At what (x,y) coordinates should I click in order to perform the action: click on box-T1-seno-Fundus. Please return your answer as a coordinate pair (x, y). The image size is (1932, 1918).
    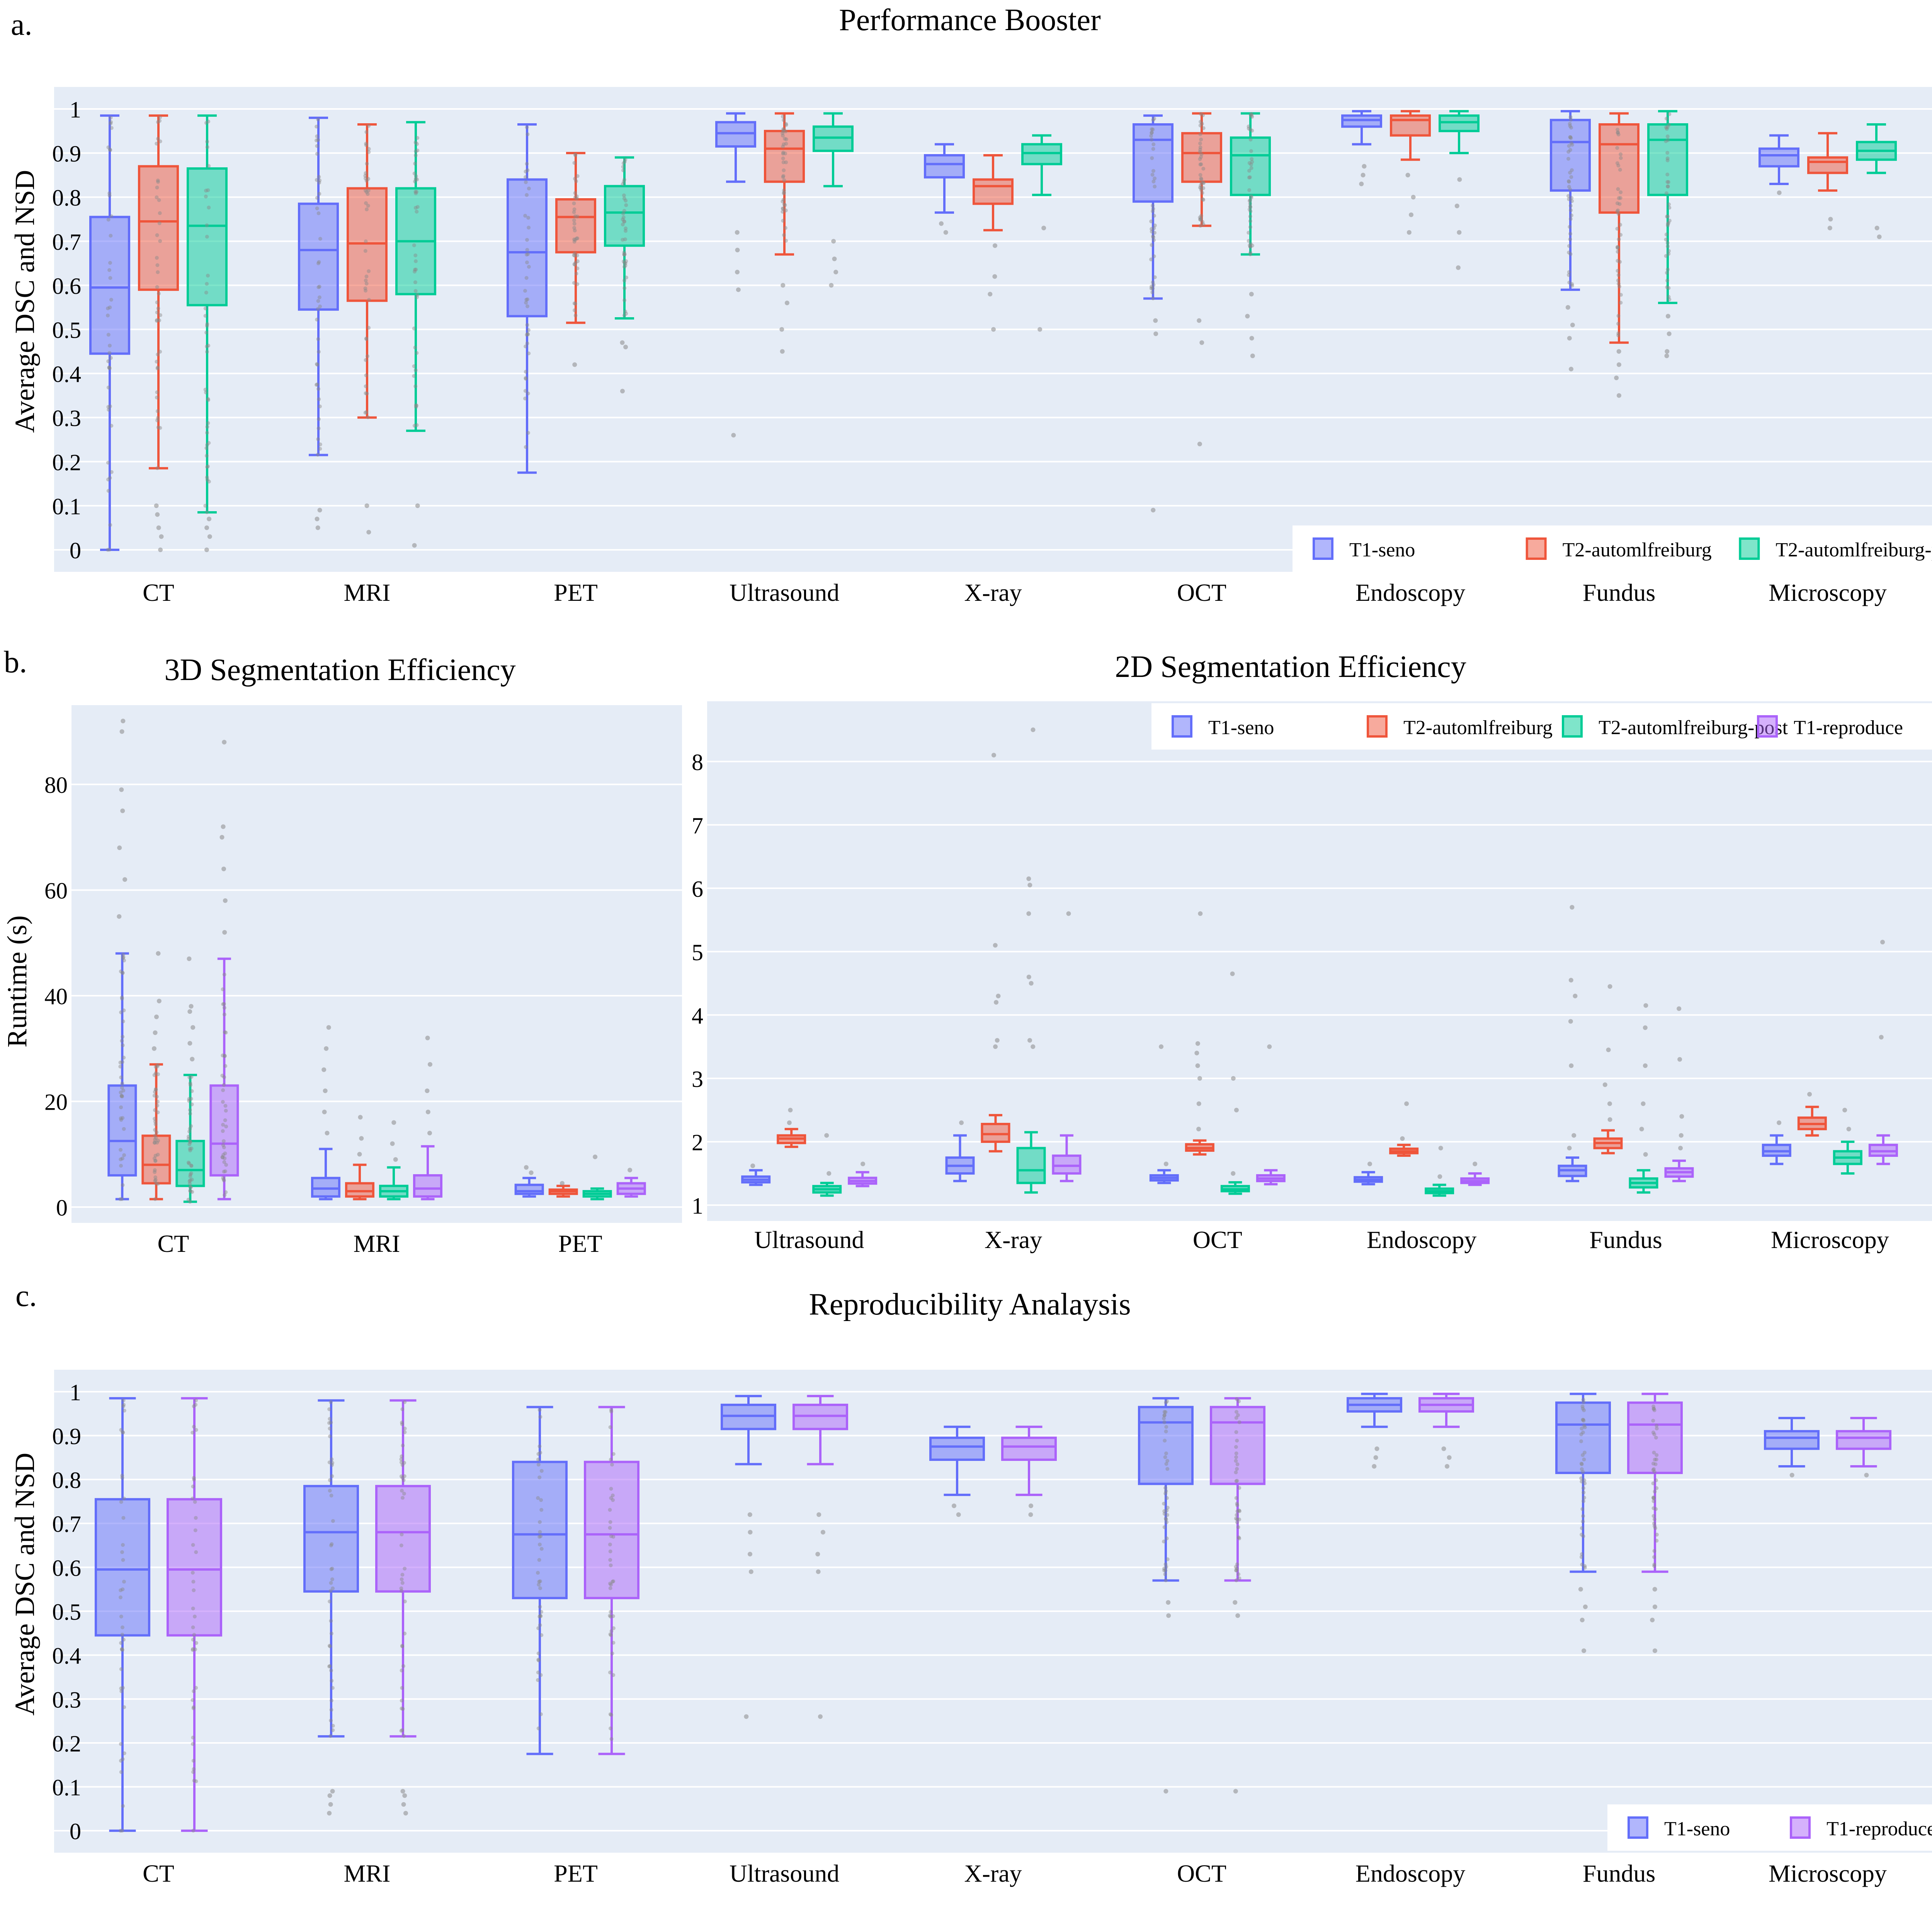
    Looking at the image, I should click on (1570, 241).